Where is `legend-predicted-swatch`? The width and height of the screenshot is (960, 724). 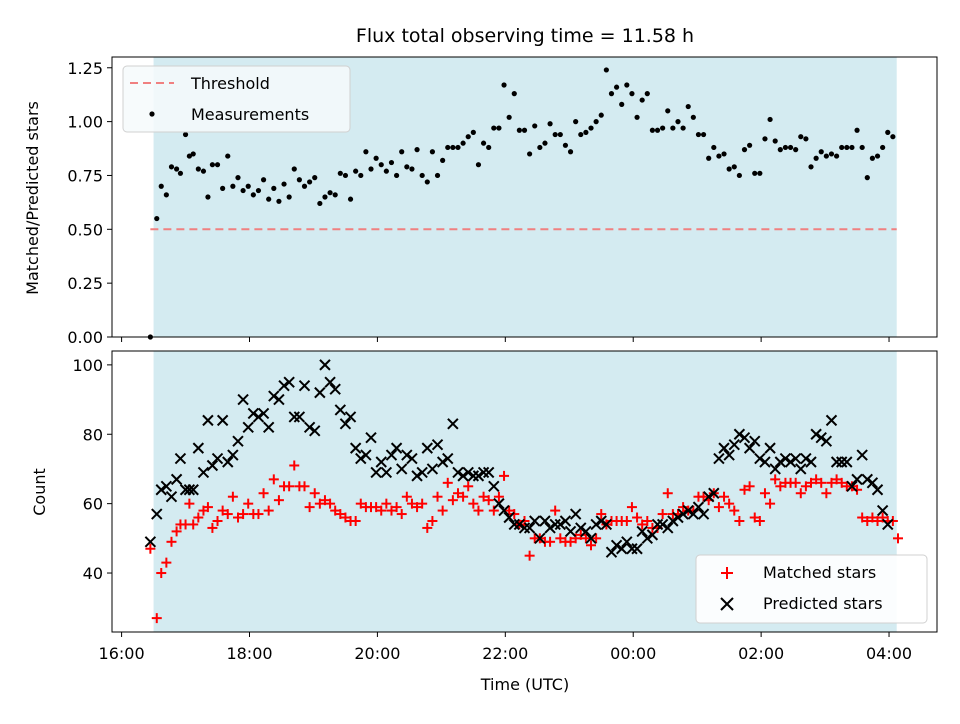 legend-predicted-swatch is located at coordinates (727, 604).